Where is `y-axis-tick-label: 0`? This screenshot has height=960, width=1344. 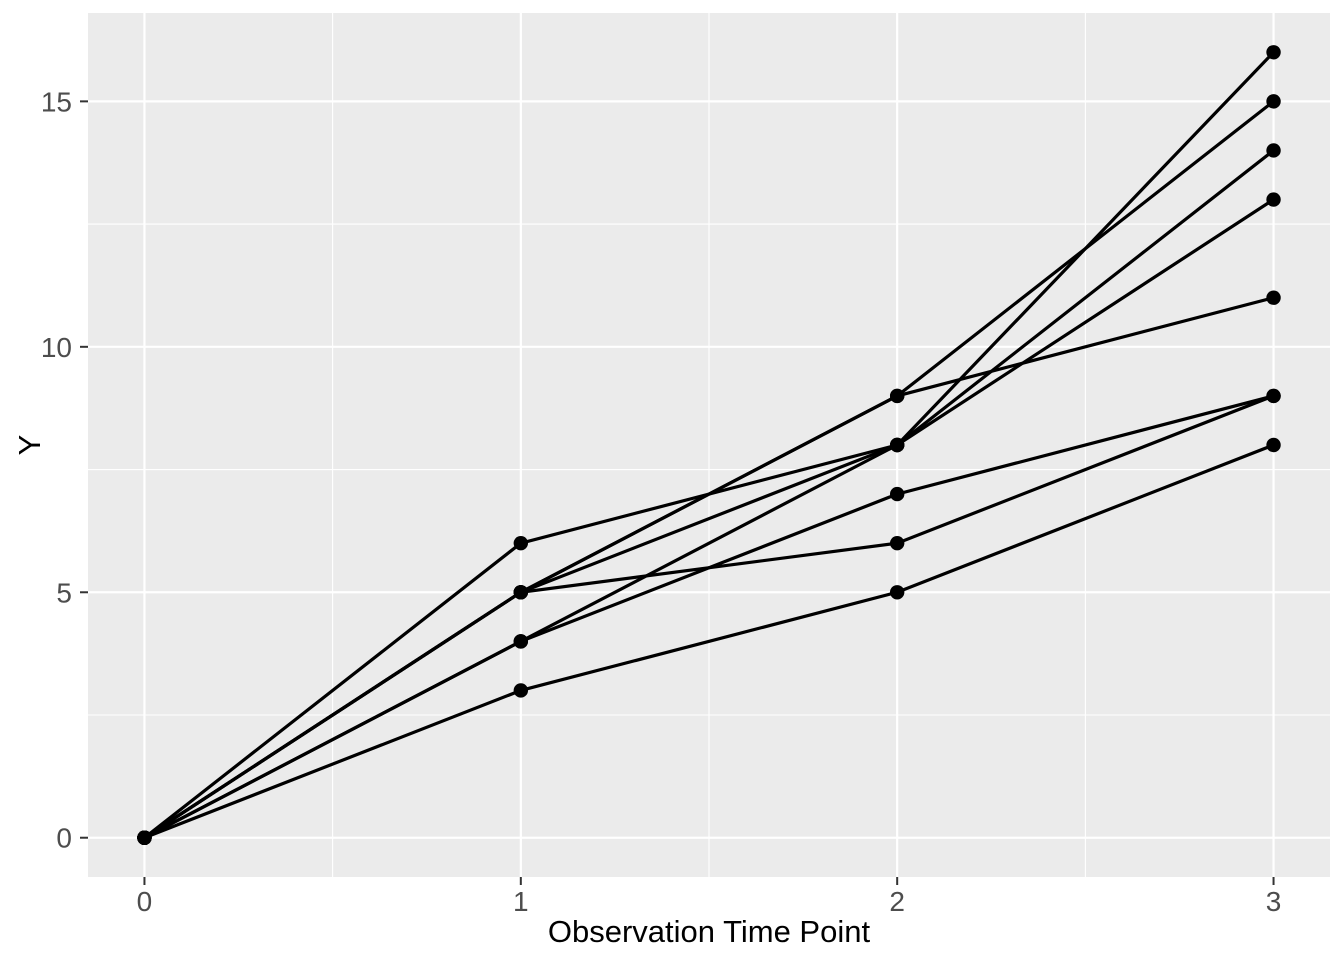 y-axis-tick-label: 0 is located at coordinates (64, 838).